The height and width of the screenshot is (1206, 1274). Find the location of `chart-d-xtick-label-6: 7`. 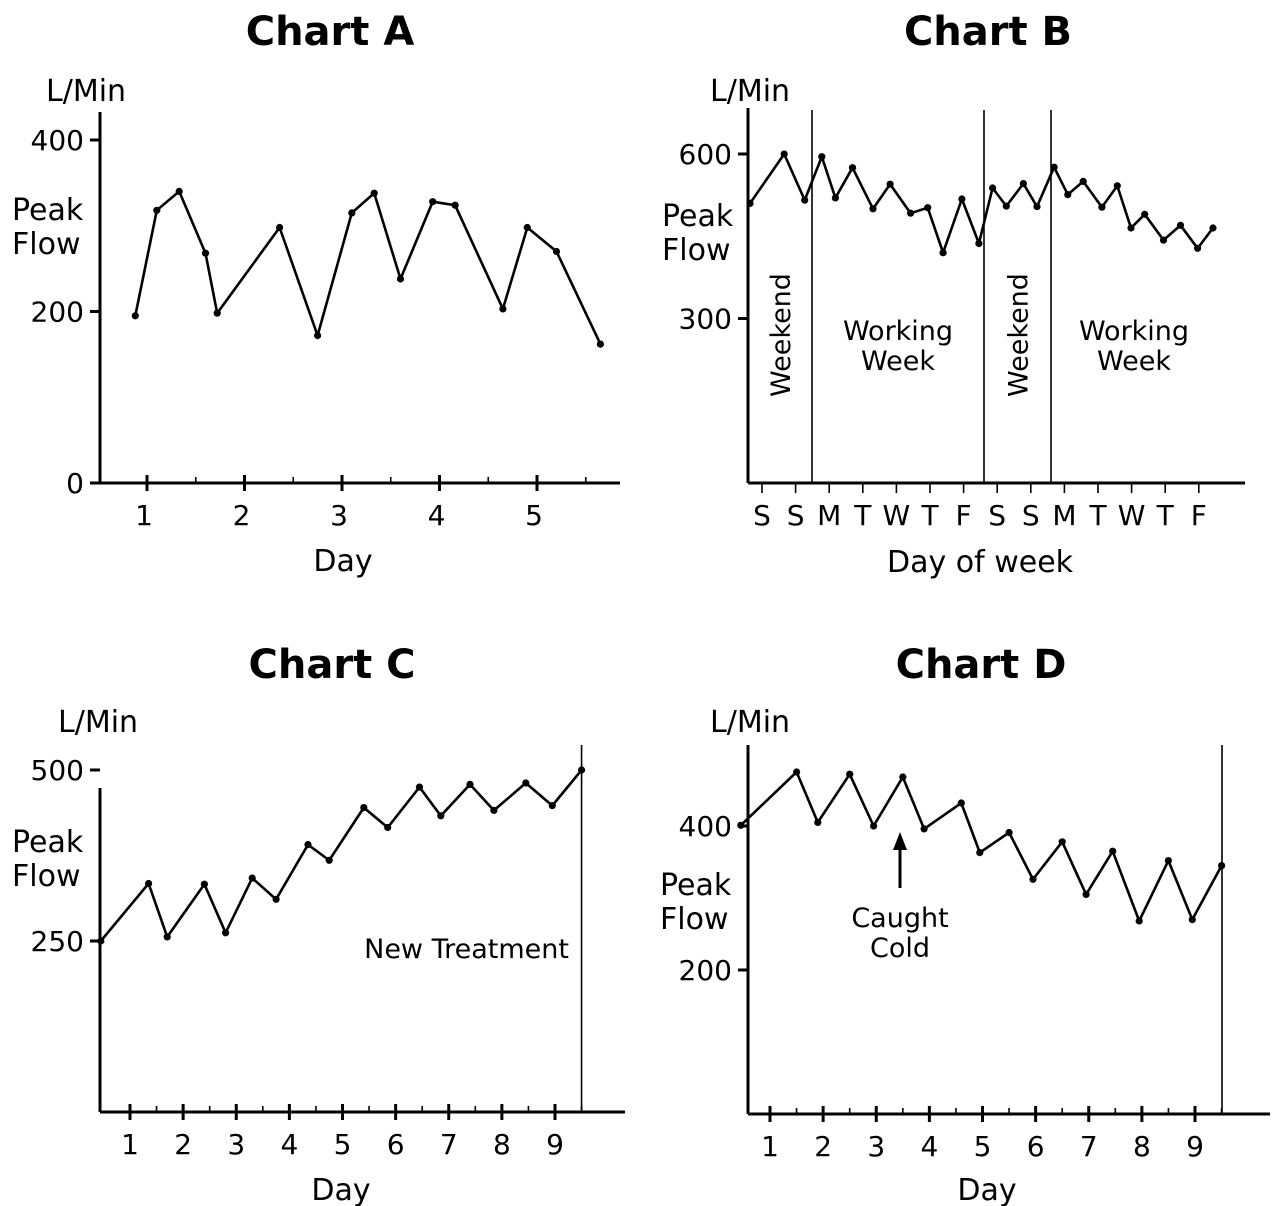

chart-d-xtick-label-6: 7 is located at coordinates (1089, 1146).